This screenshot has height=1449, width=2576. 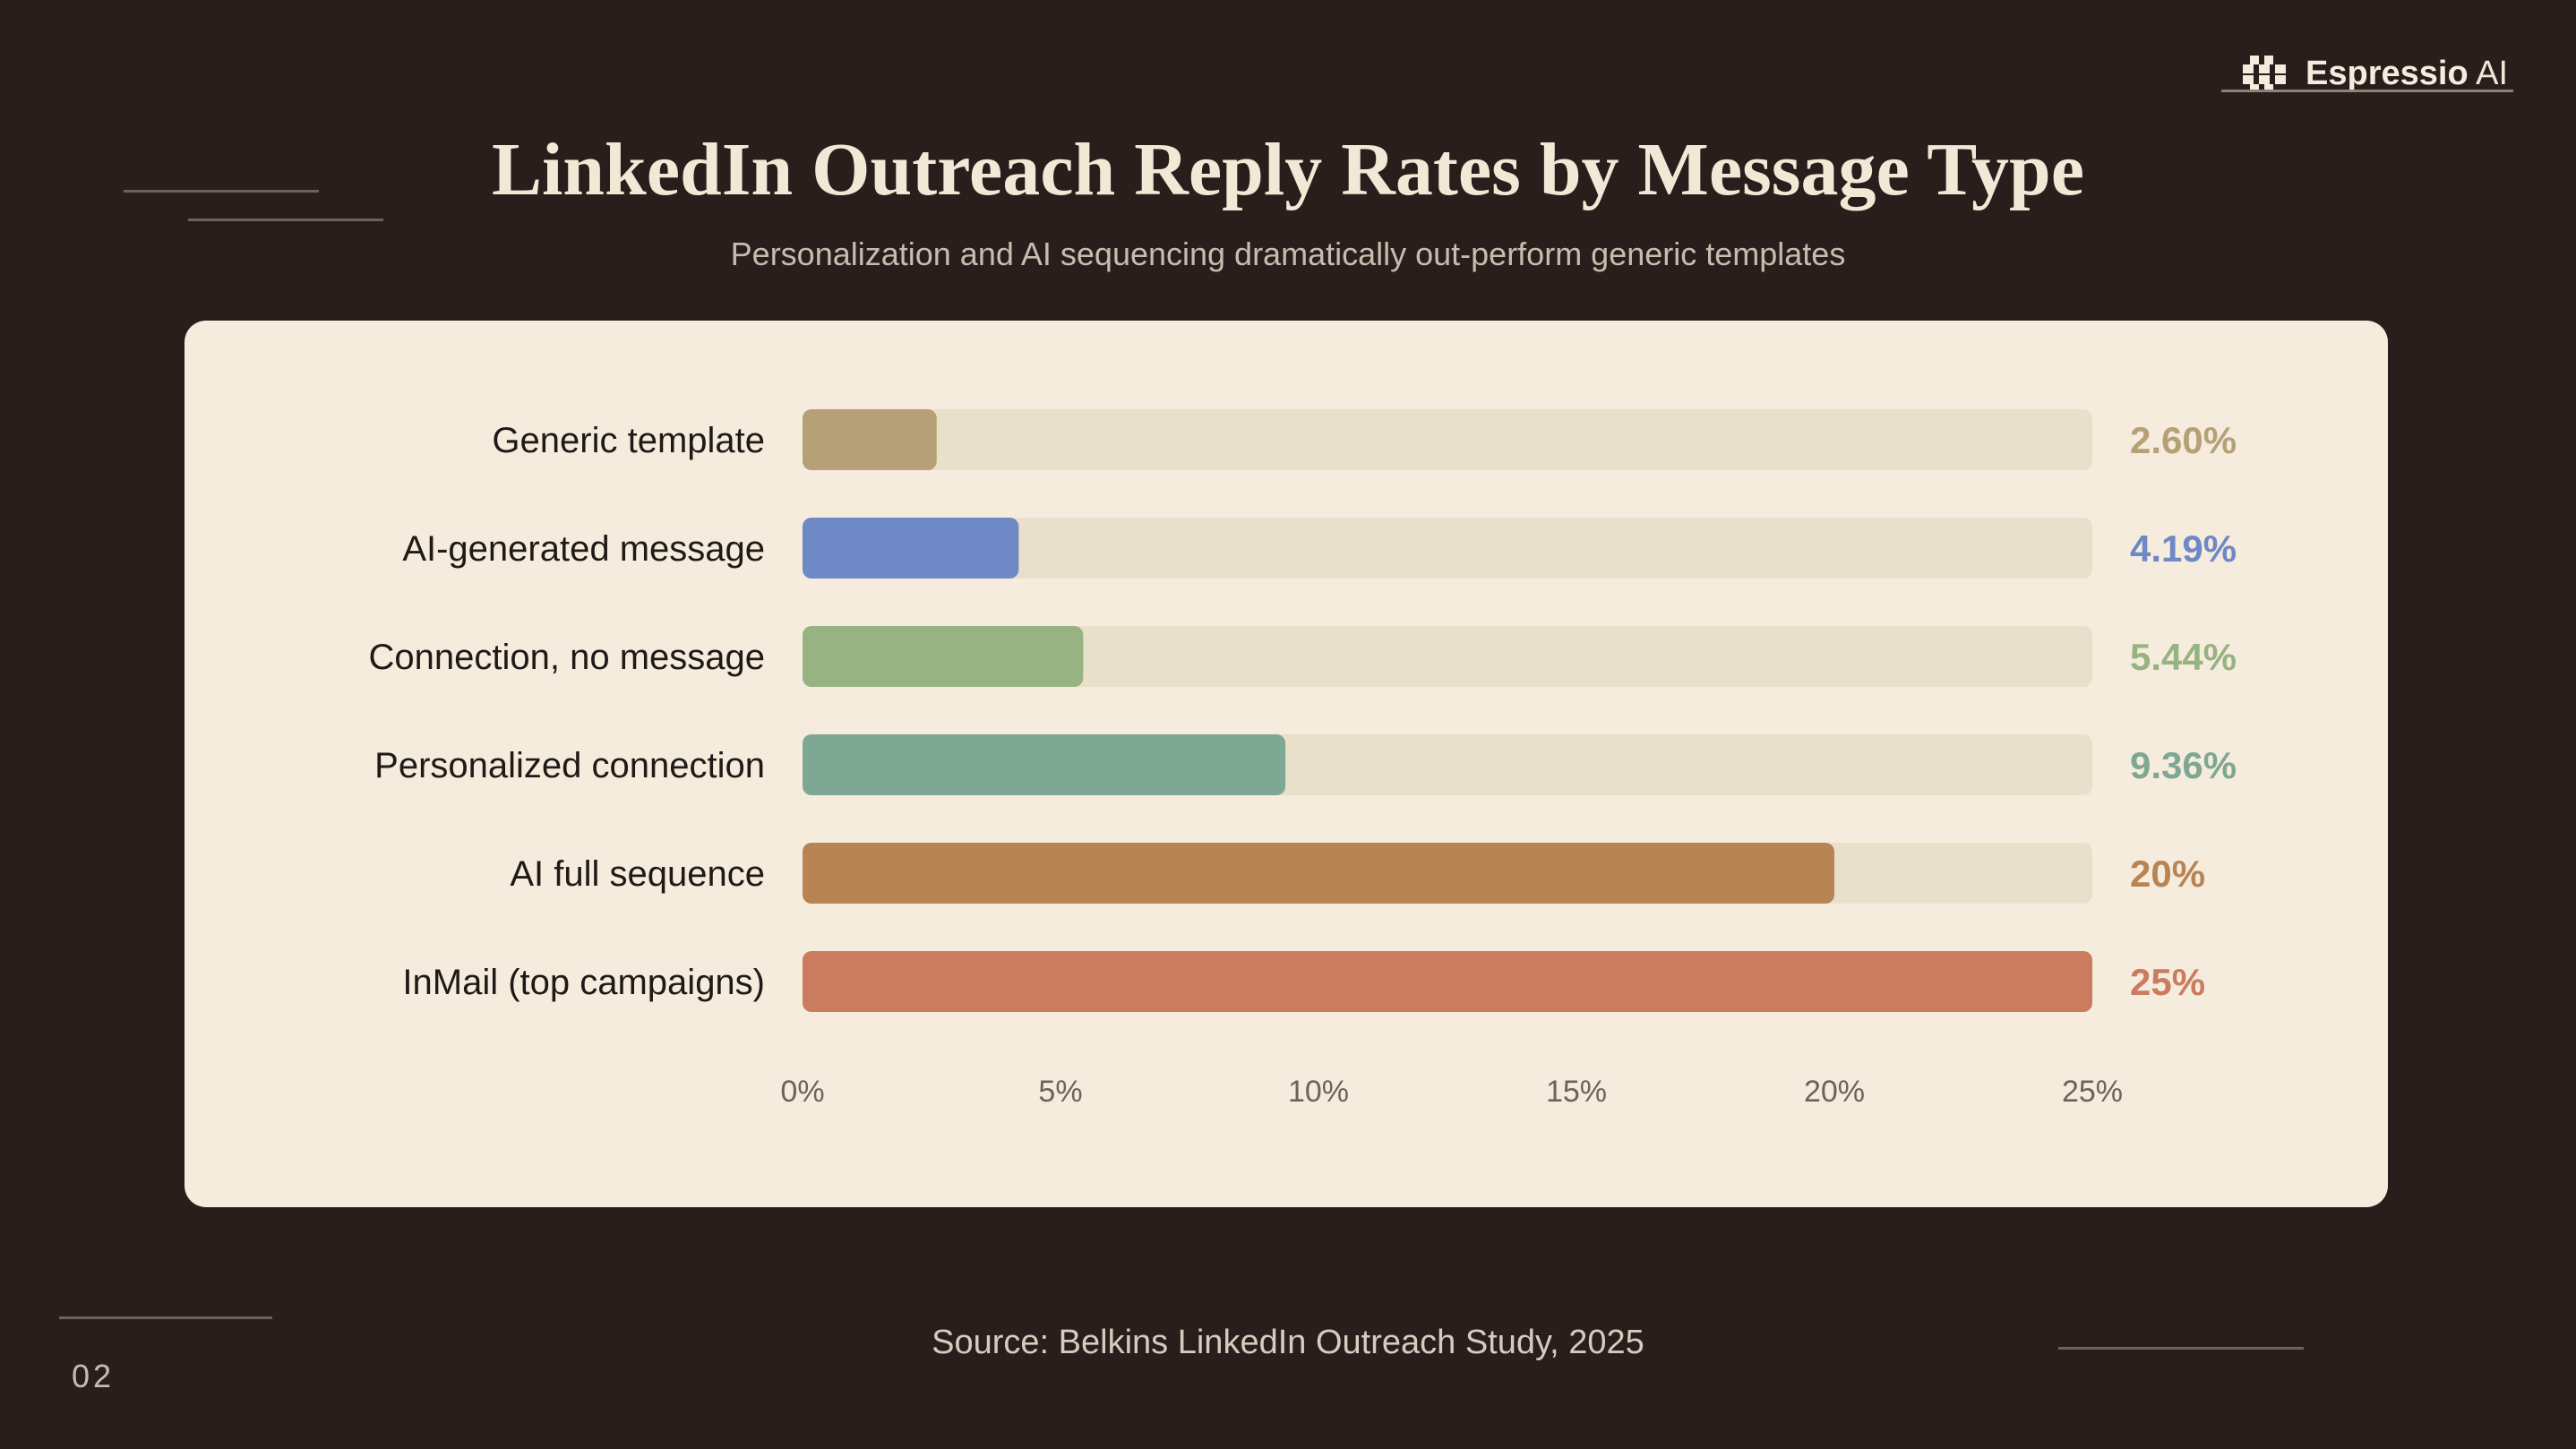 What do you see at coordinates (628, 440) in the screenshot?
I see `category-label-generic-template: Generic template` at bounding box center [628, 440].